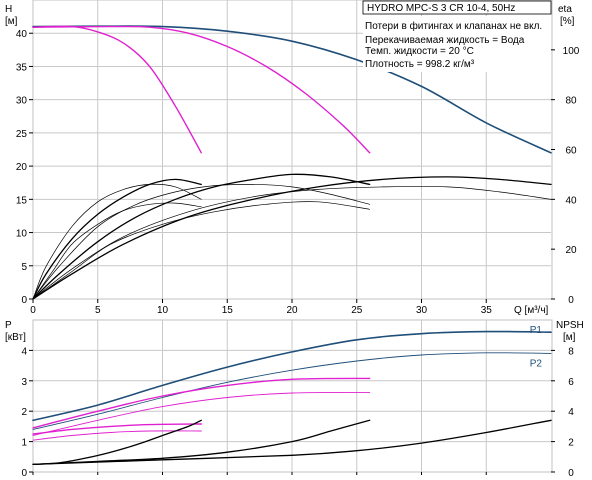 The image size is (592, 480). I want to click on y-tick-label-right: 8, so click(571, 351).